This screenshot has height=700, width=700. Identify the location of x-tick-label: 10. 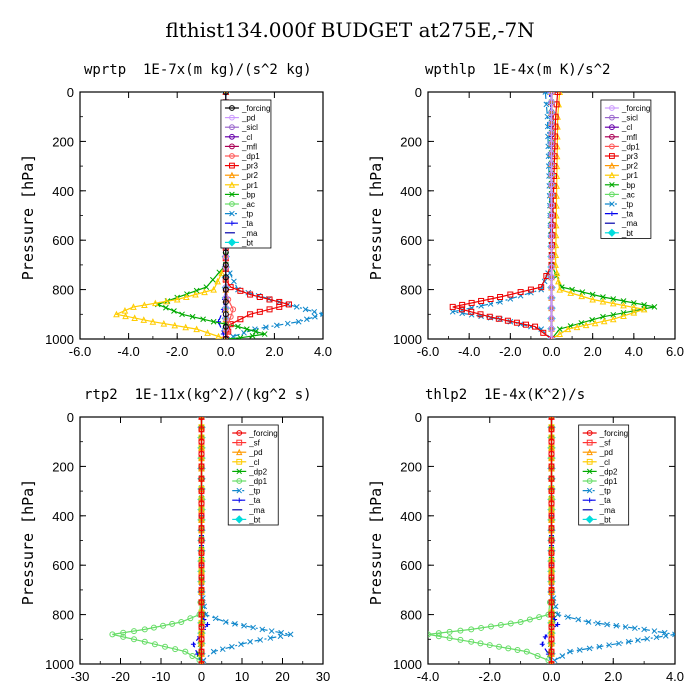
(242, 676).